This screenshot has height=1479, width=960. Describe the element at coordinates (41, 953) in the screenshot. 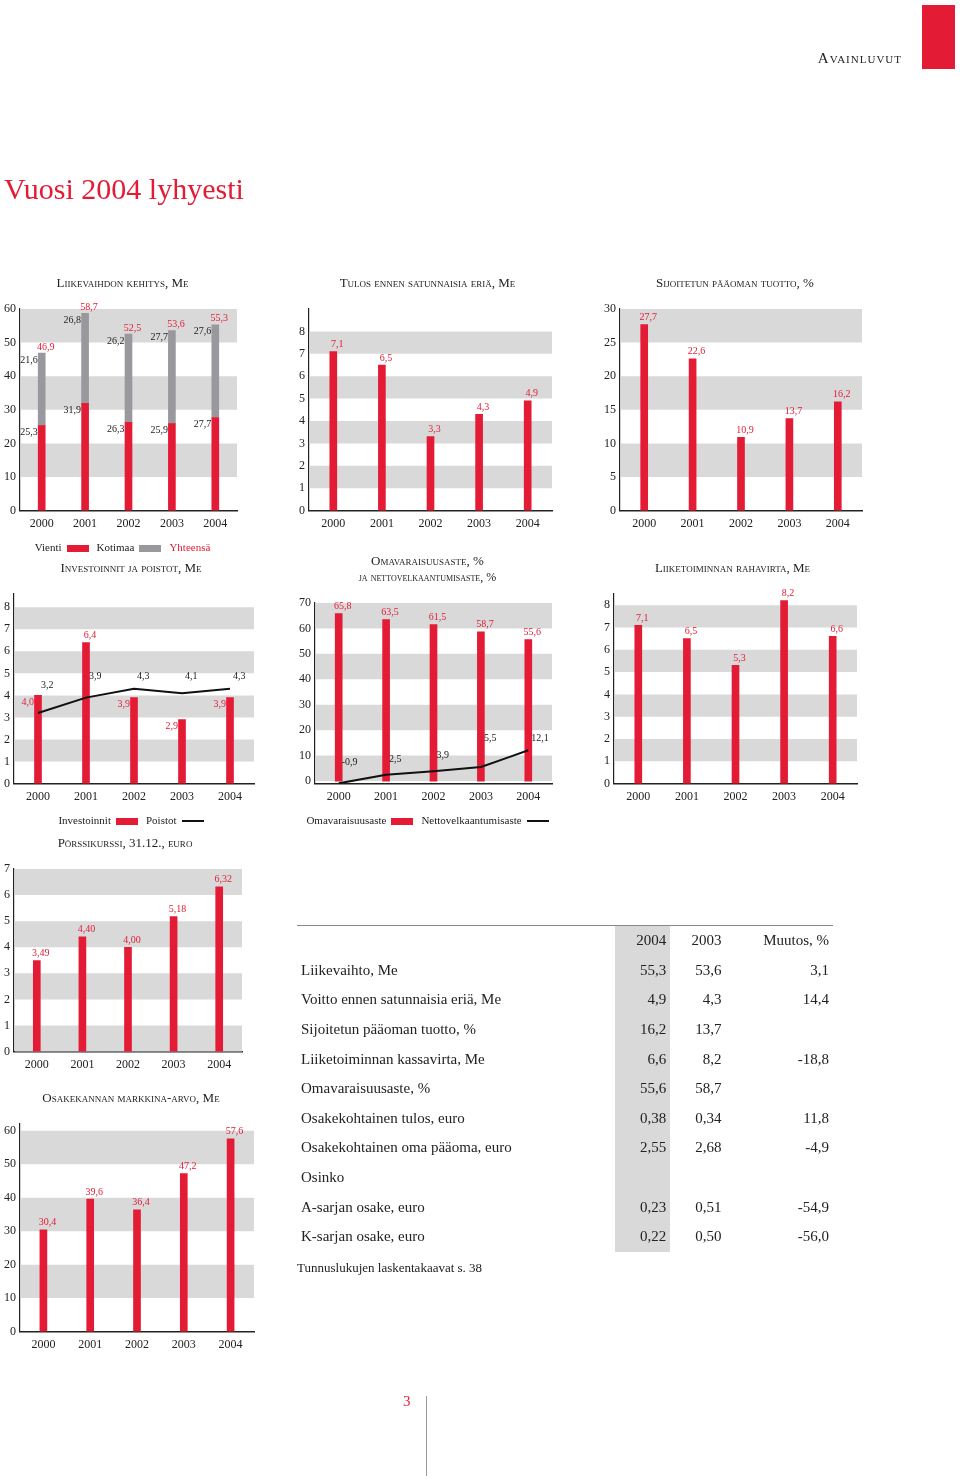

I see `data-label: 3,49` at that location.